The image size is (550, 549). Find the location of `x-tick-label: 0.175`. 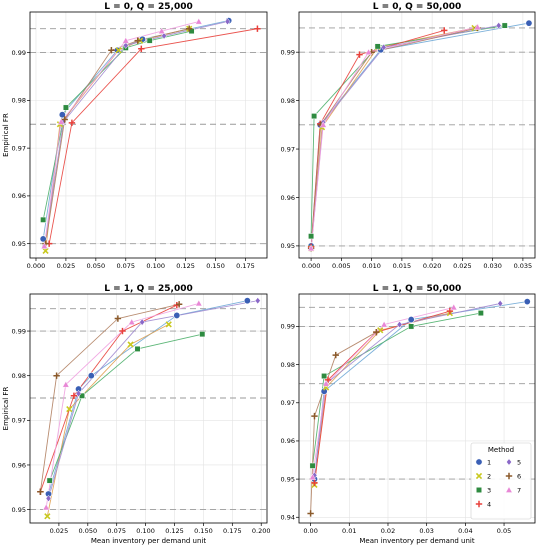

x-tick-label: 0.175 is located at coordinates (232, 531).